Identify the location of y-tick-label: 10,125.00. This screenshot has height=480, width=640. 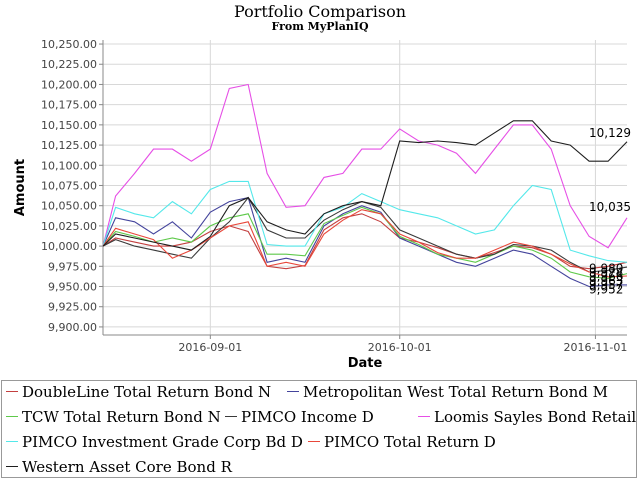
(69, 145).